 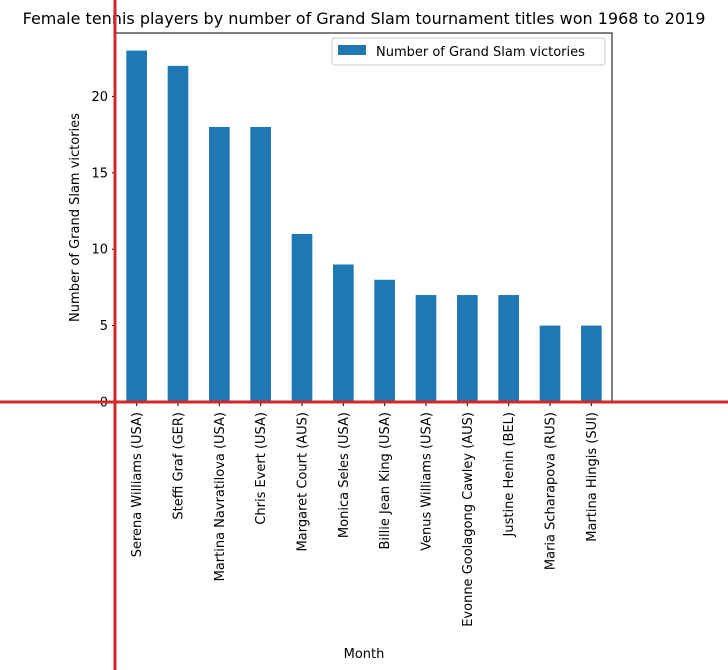 I want to click on x-tick-label: Monica Seles (USA), so click(x=344, y=475).